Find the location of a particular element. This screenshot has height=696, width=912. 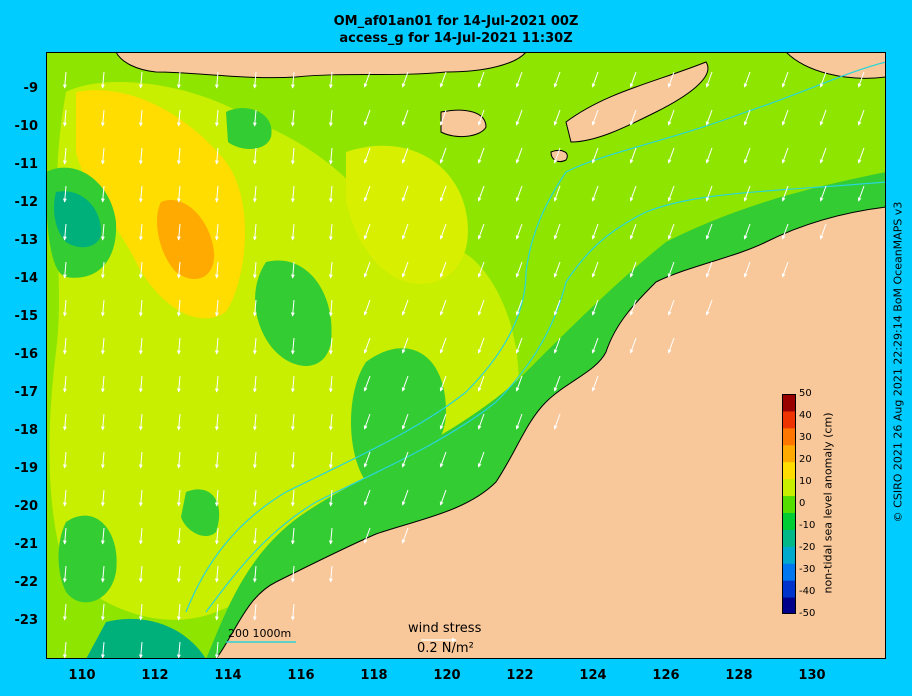

lon-label: 114 is located at coordinates (228, 675).